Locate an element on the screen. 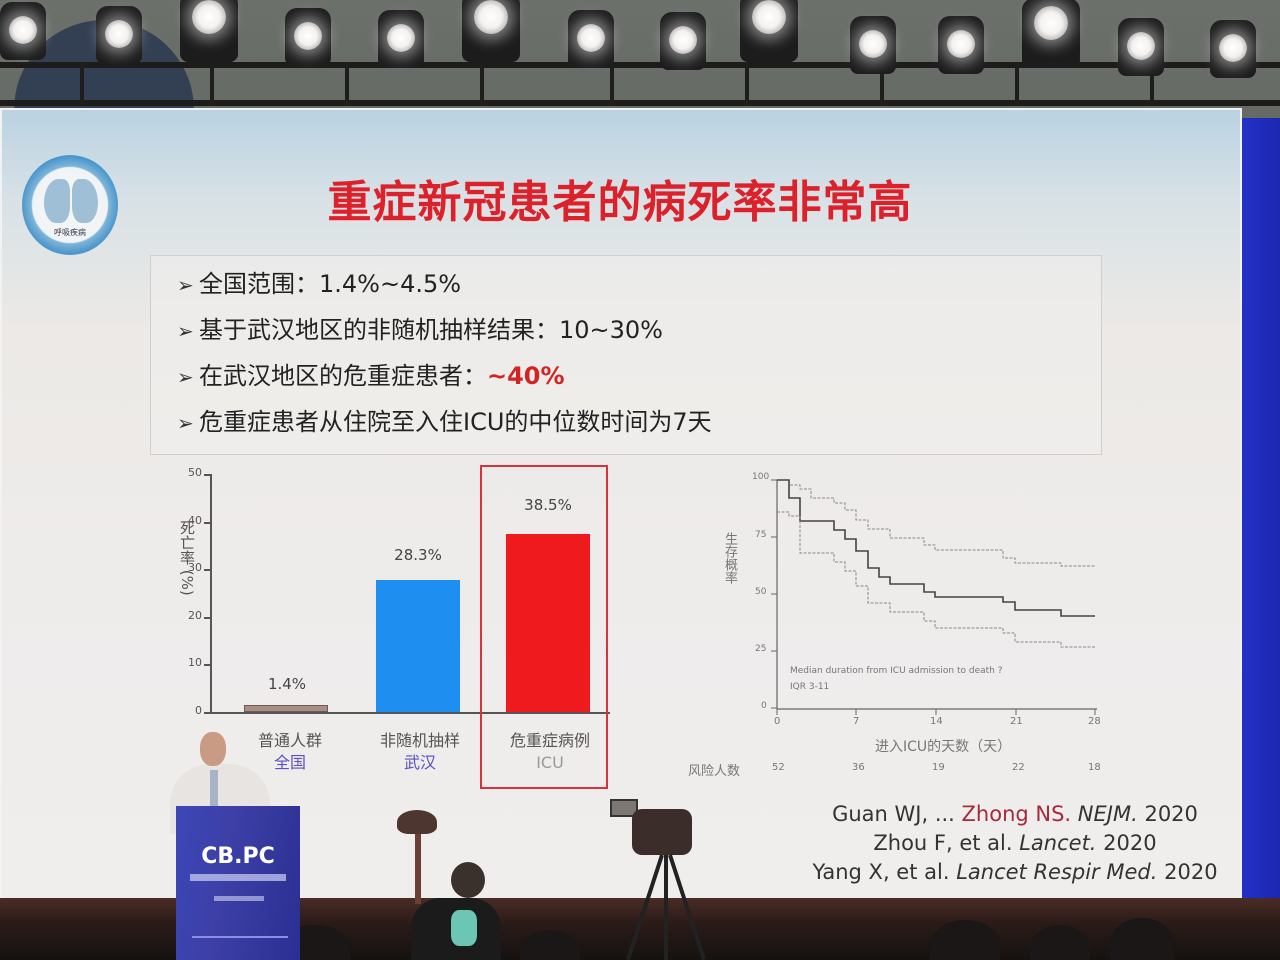 This screenshot has width=1280, height=960. reference-line: Zhou F, et al. Lancet. 2020 is located at coordinates (1015, 843).